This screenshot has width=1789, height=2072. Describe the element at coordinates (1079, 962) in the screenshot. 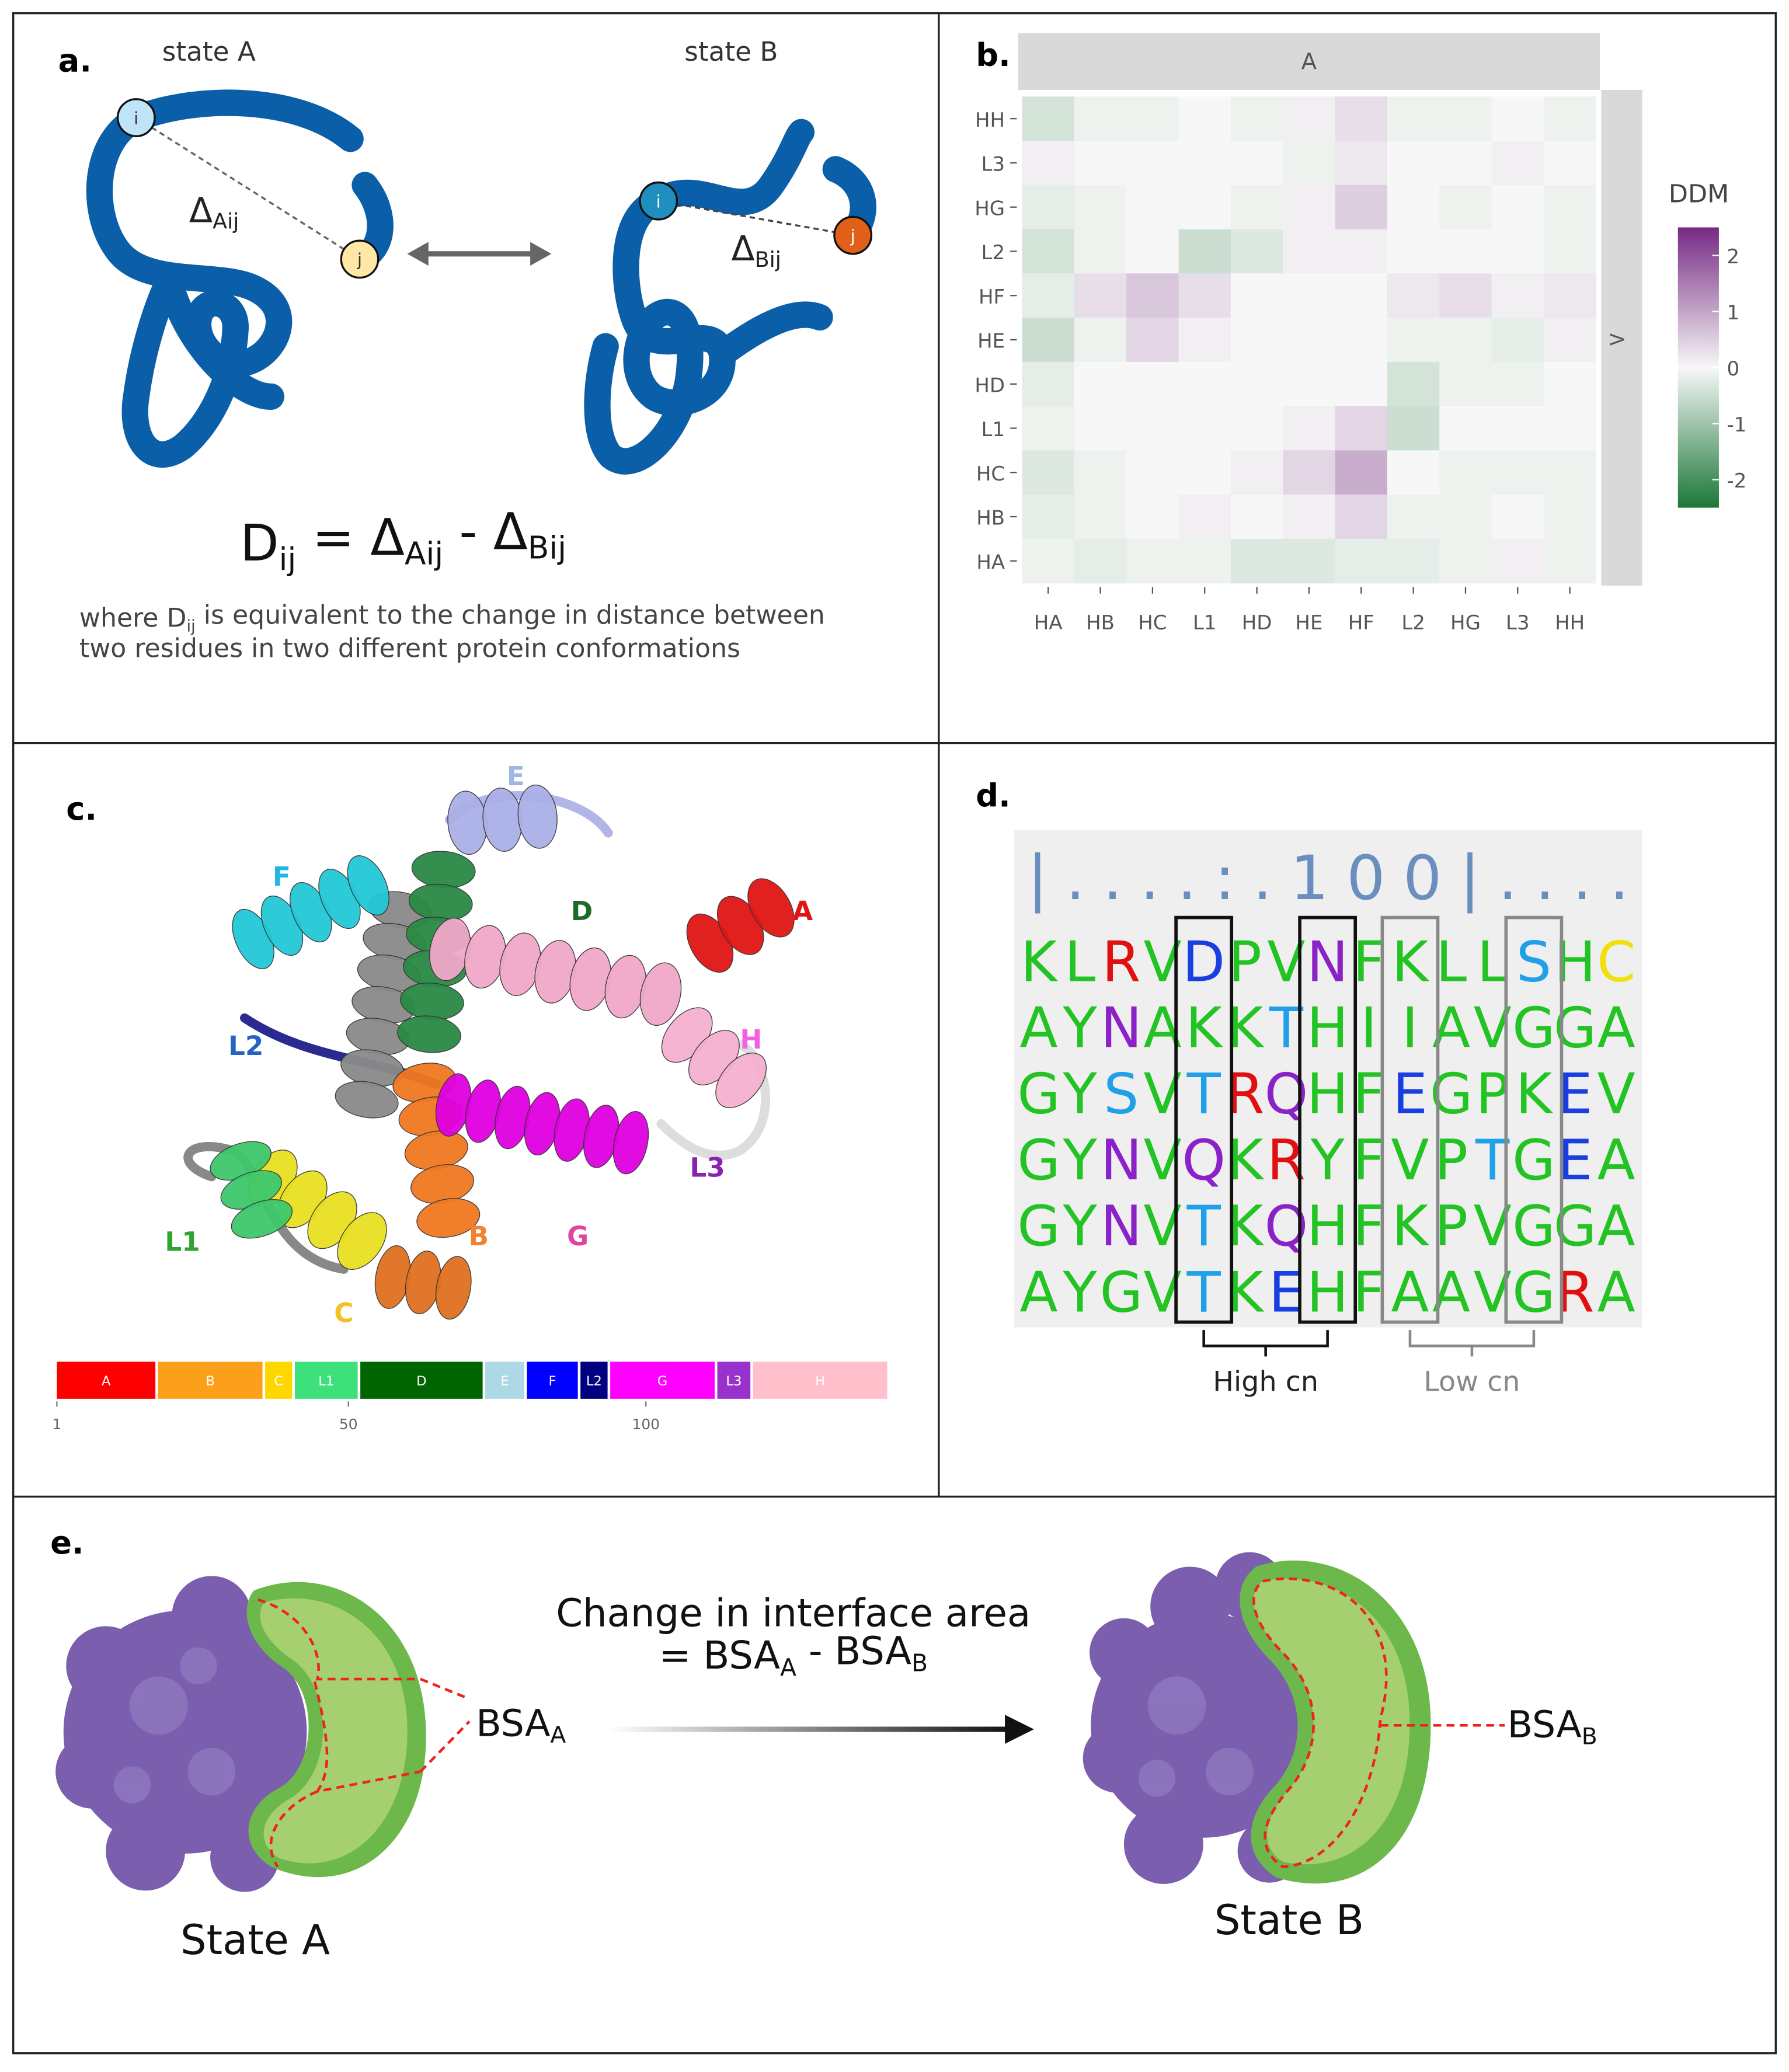

I see `residue: L` at that location.